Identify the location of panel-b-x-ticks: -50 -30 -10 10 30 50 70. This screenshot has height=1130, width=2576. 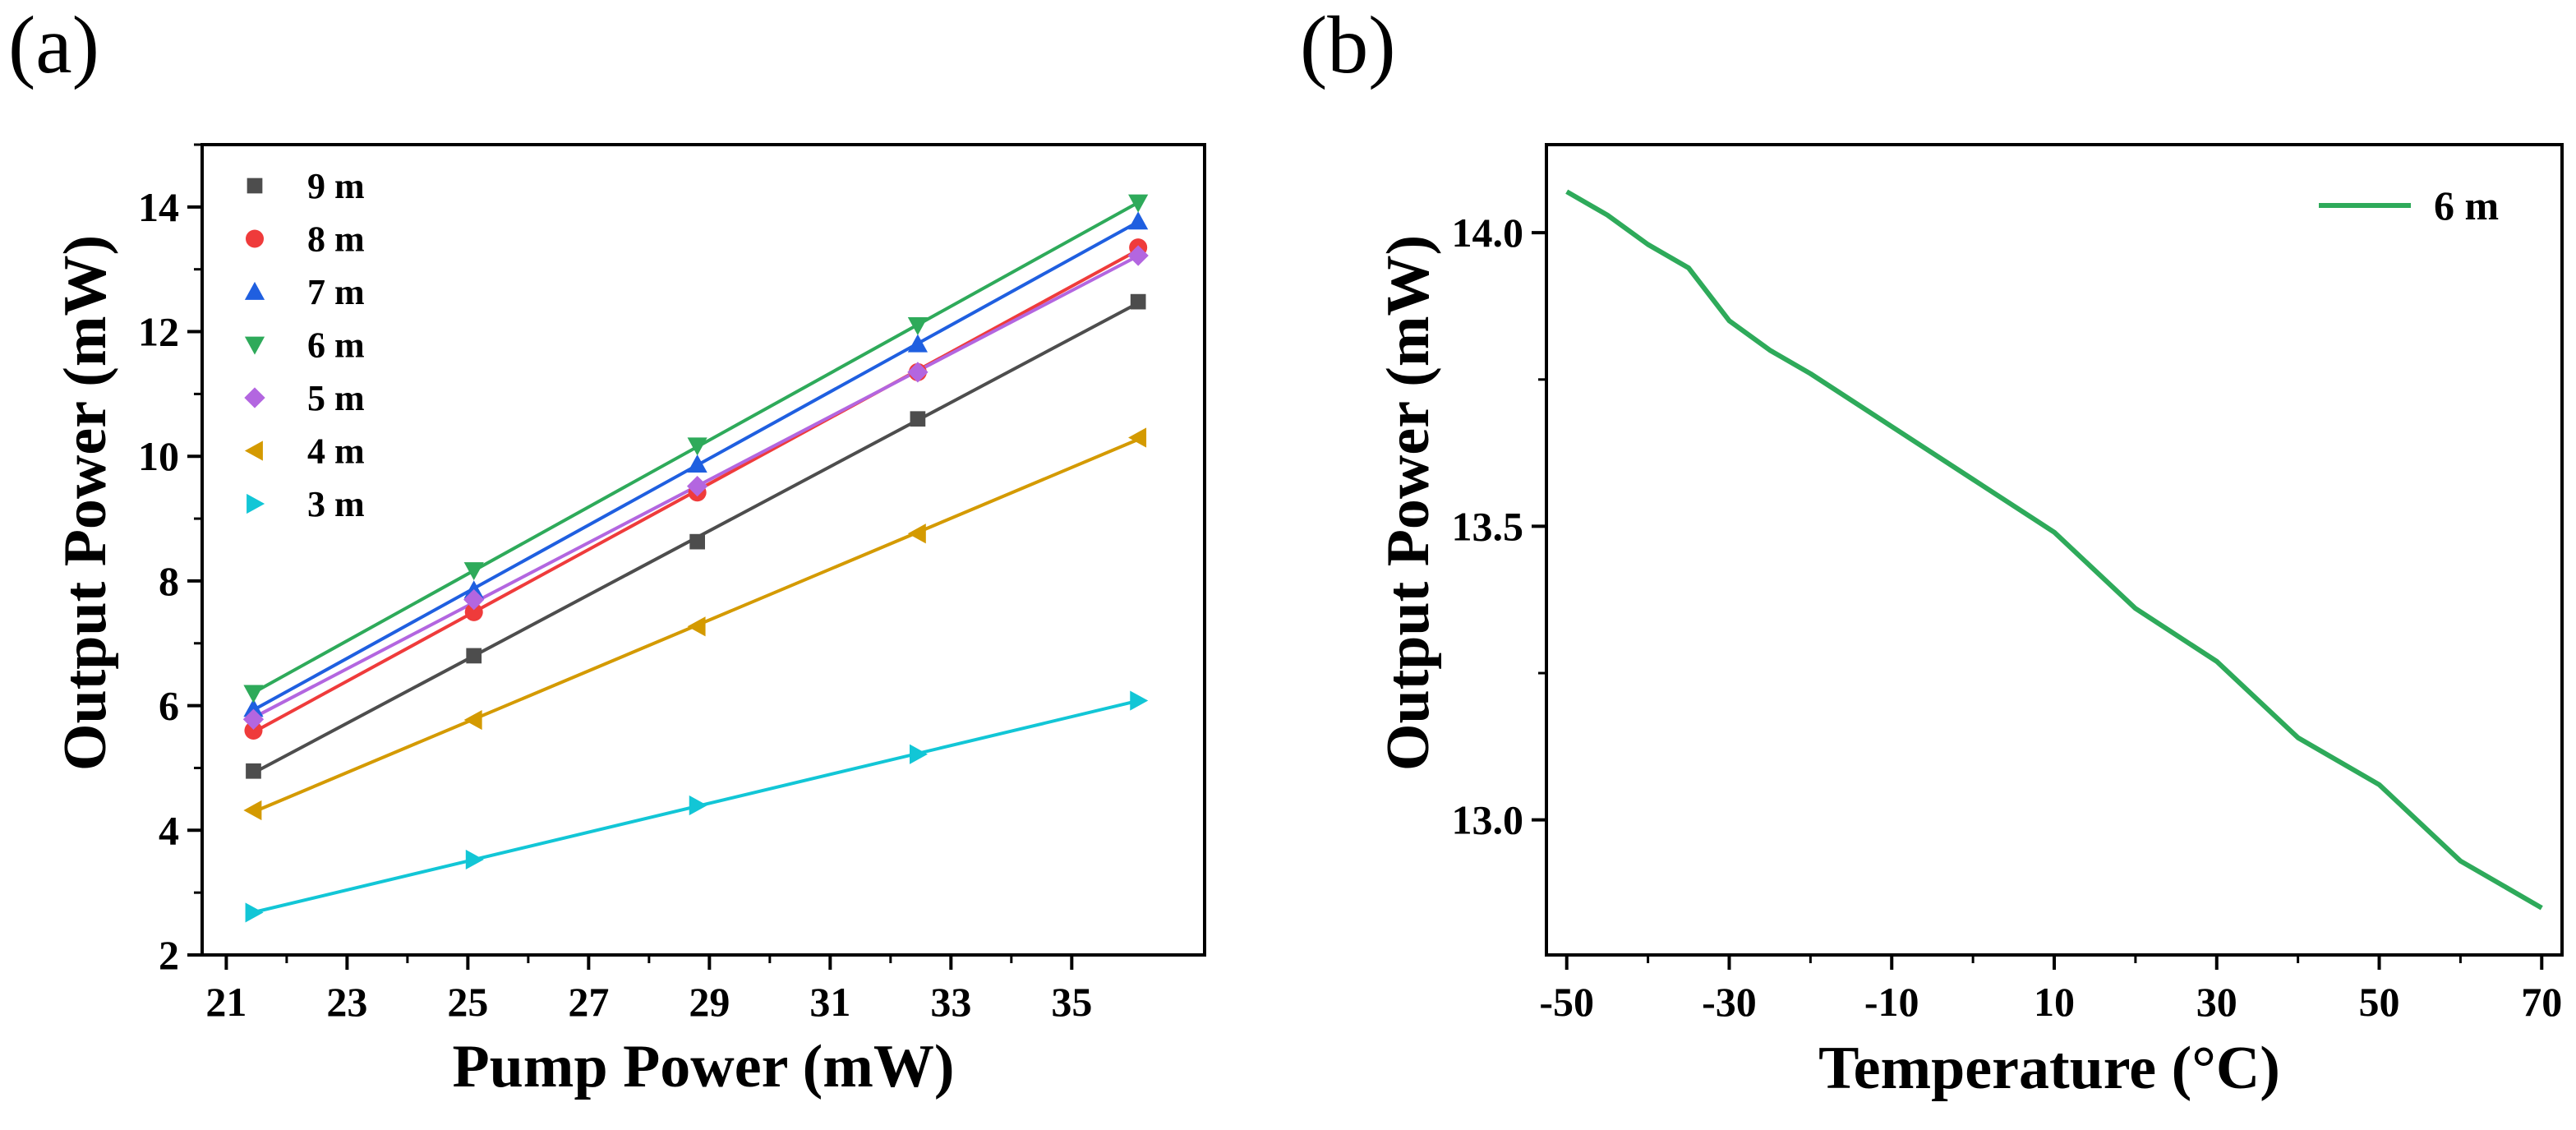
(2050, 990).